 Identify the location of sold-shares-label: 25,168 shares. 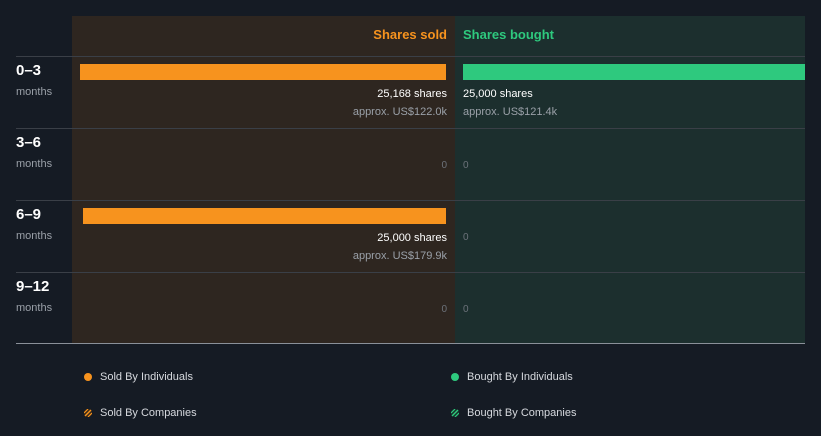
(412, 94).